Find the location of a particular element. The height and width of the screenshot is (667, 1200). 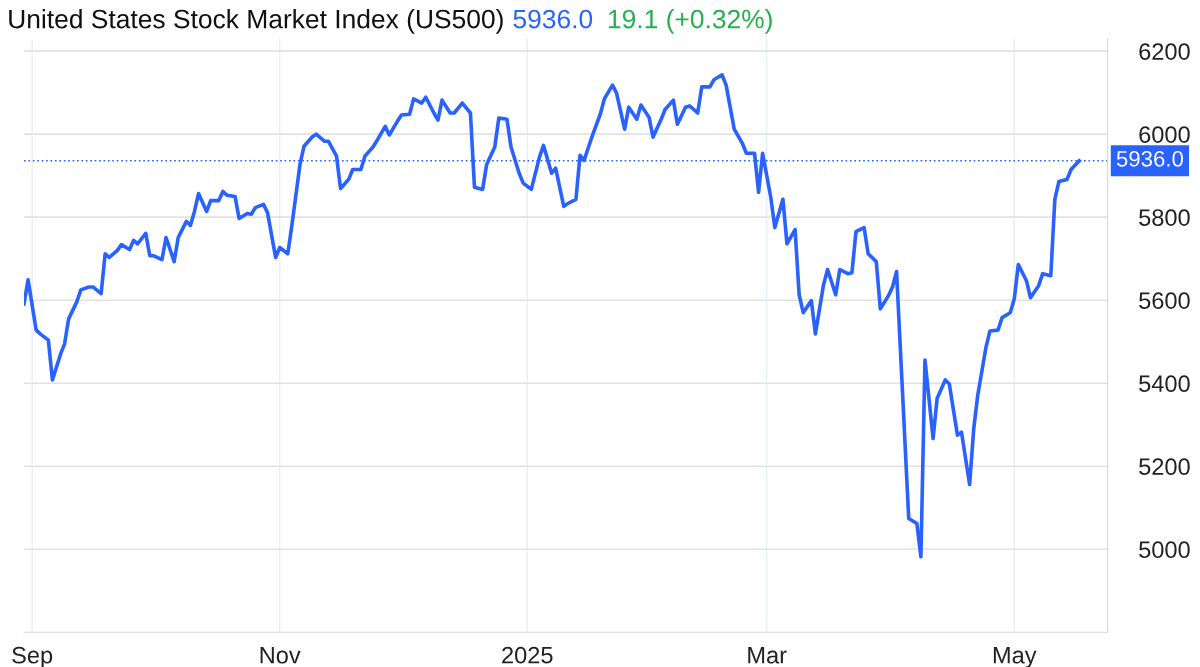

y-tick-label: 5600 is located at coordinates (1164, 300).